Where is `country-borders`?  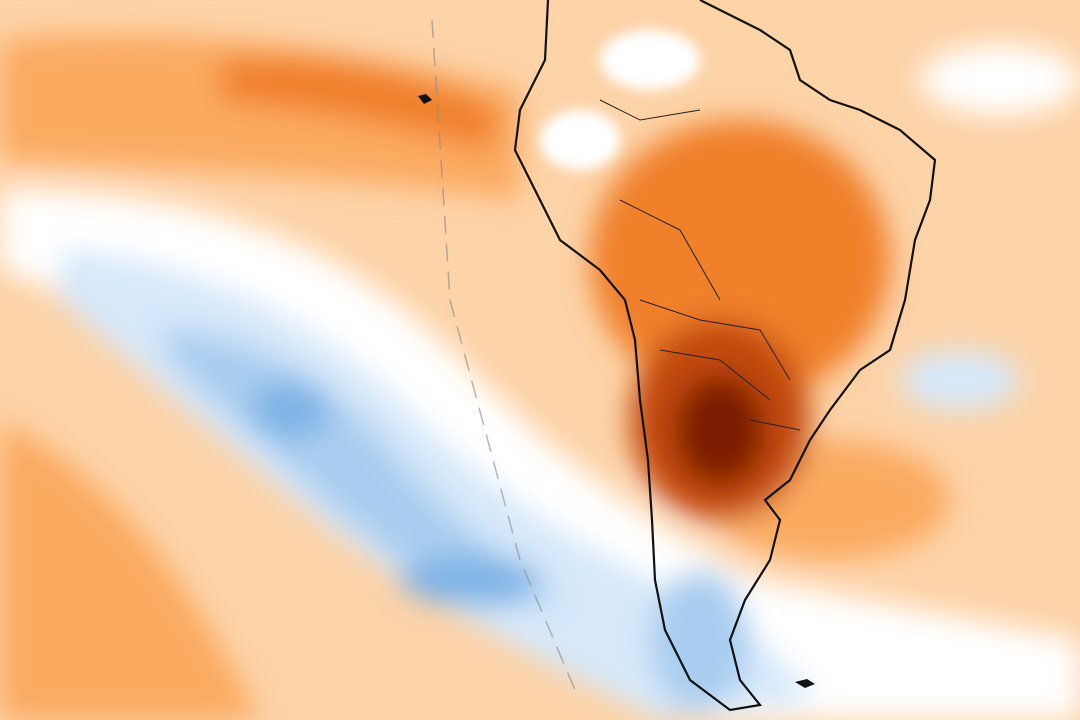 country-borders is located at coordinates (700, 265).